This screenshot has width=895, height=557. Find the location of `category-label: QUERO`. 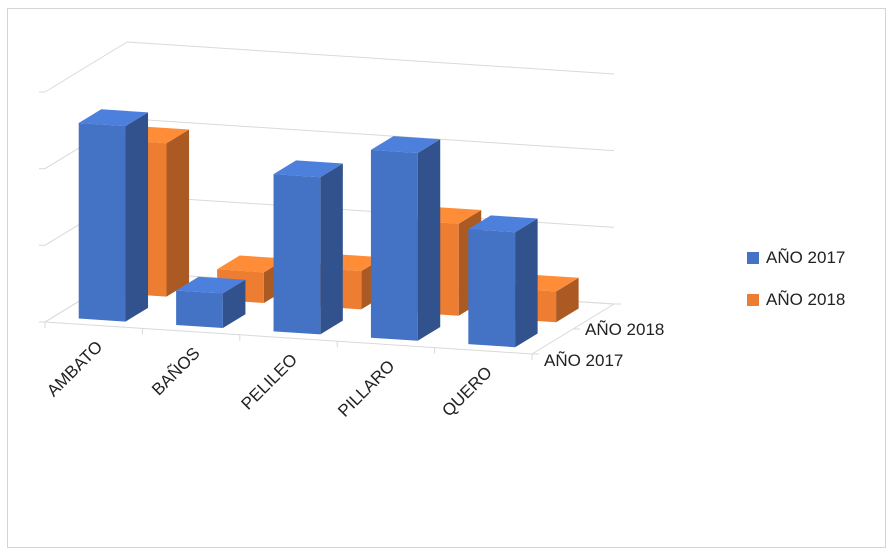

category-label: QUERO is located at coordinates (467, 392).